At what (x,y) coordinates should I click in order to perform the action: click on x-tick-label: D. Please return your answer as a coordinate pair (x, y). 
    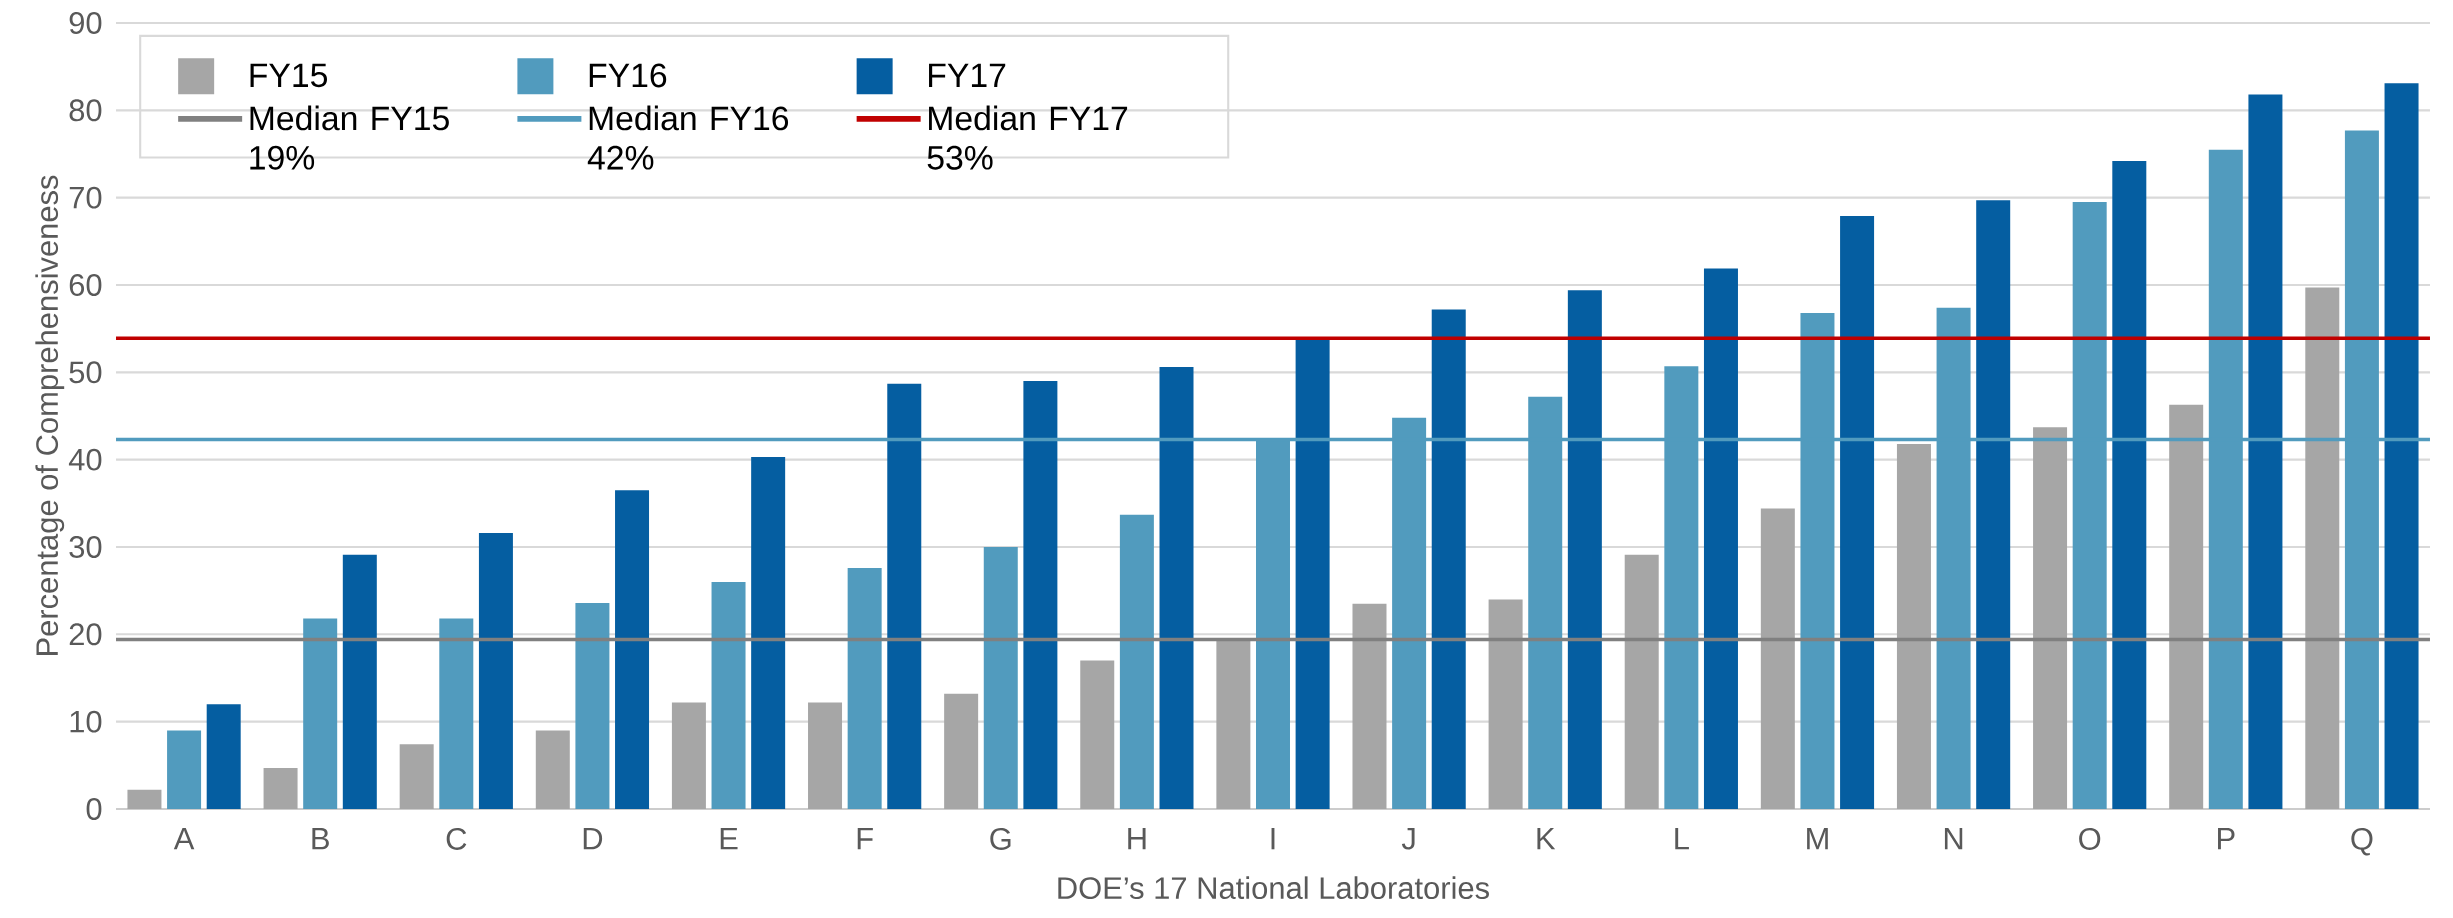
    Looking at the image, I should click on (593, 839).